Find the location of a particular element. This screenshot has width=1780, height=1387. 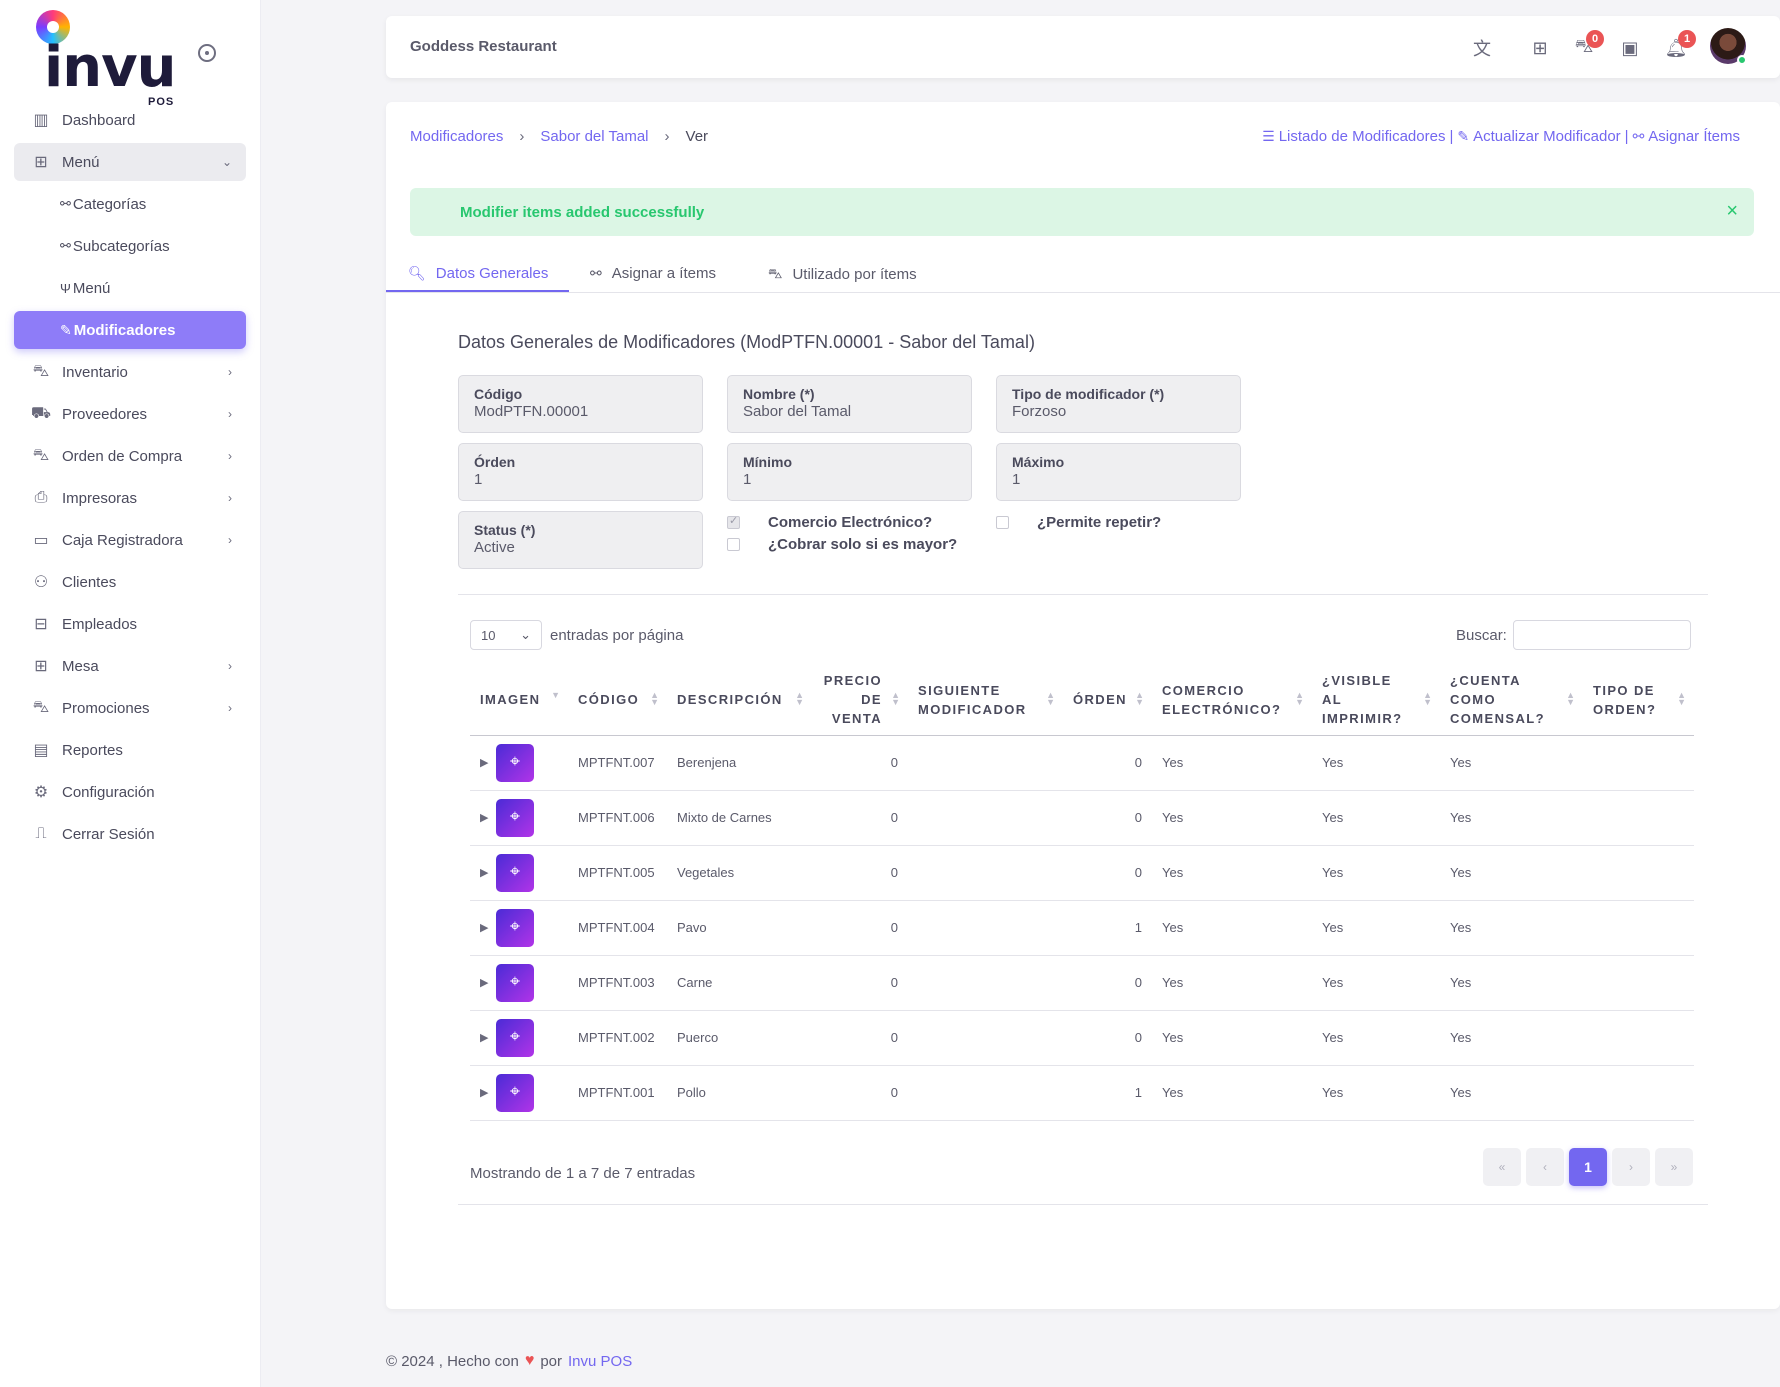

codigo-field: Código ModPTFN.00001 is located at coordinates (580, 404).